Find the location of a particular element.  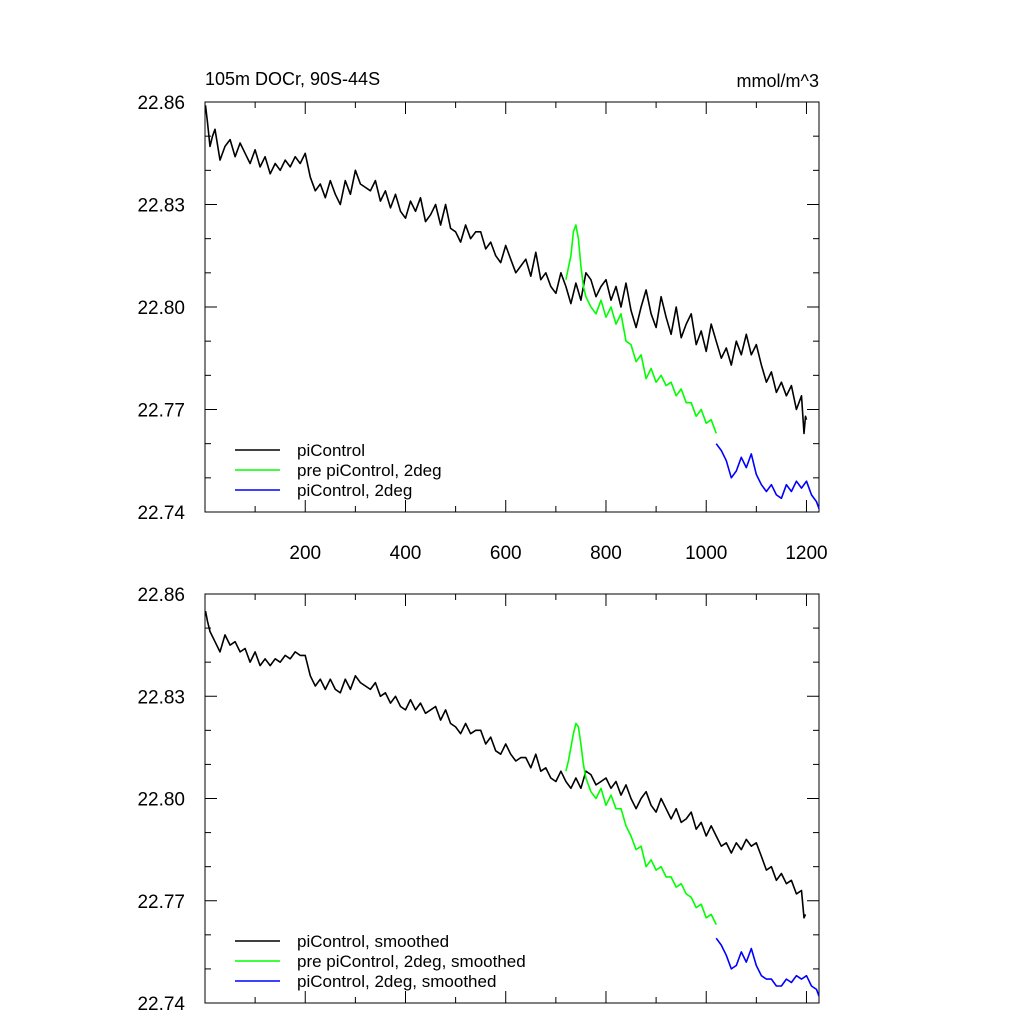

x-tick-label: 200 is located at coordinates (305, 553).